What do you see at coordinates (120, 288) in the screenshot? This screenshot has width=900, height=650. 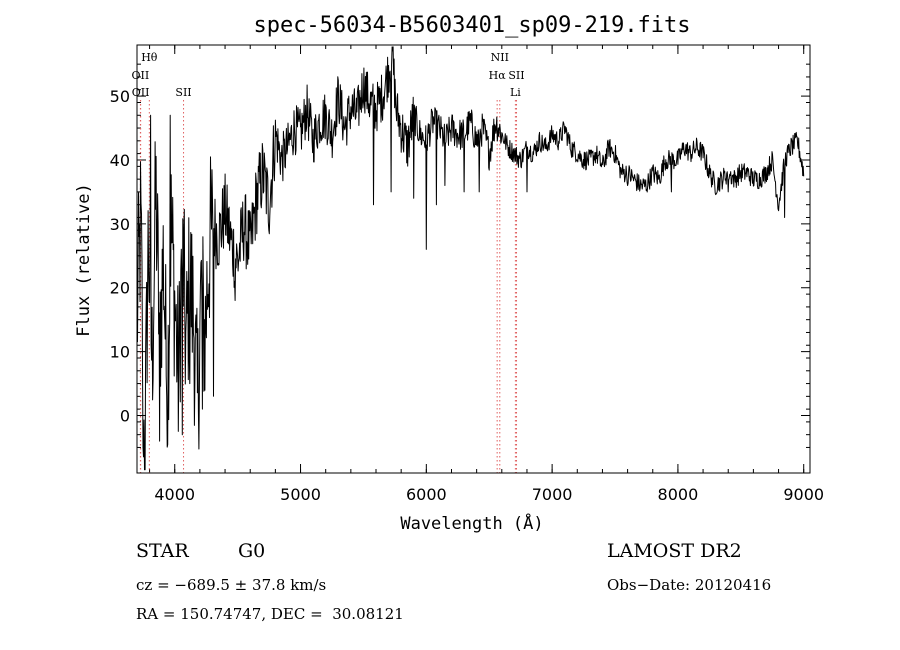 I see `y-tick-label: 20` at bounding box center [120, 288].